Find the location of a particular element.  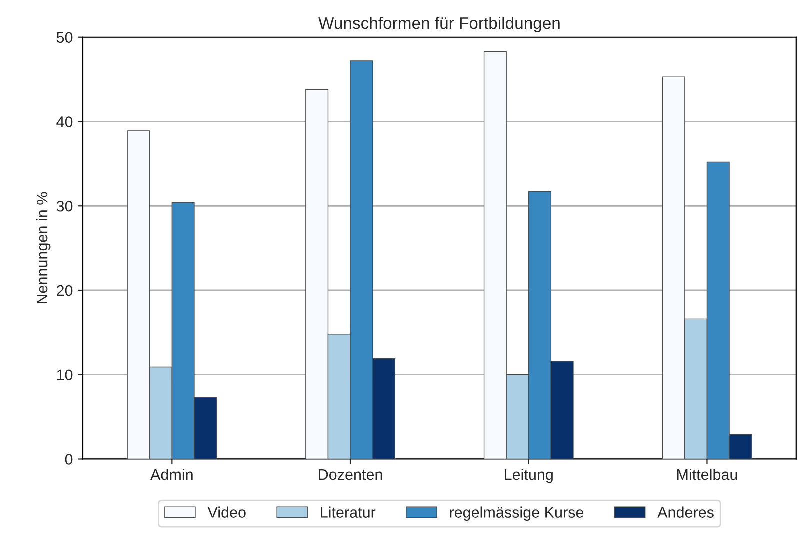

y-tick-label: 30 is located at coordinates (64, 206).